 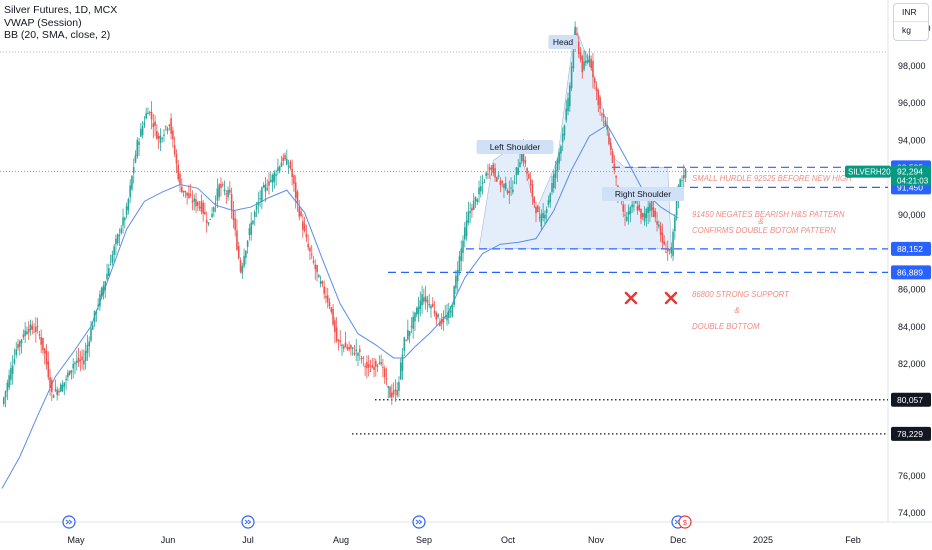 I want to click on price-tick-label: 96,000, so click(x=912, y=103).